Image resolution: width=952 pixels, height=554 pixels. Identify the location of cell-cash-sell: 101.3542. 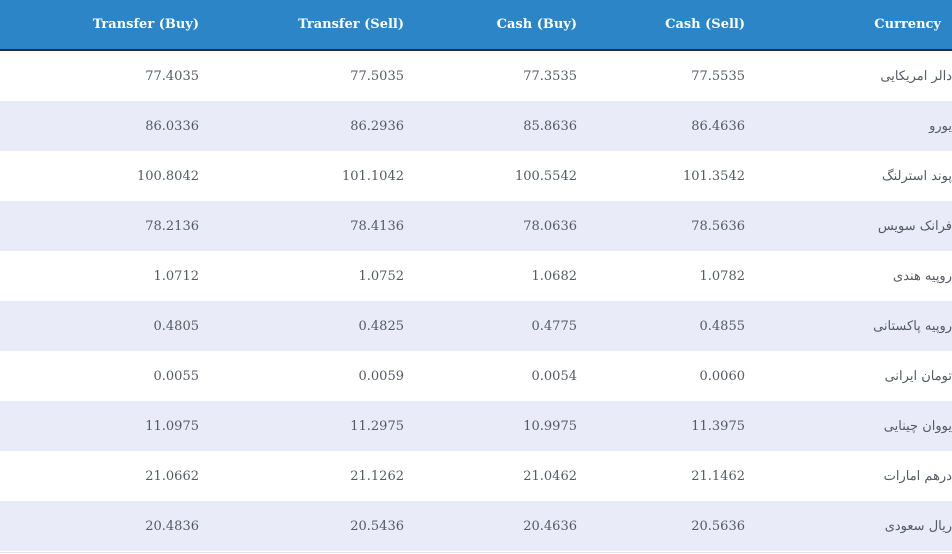
(713, 176).